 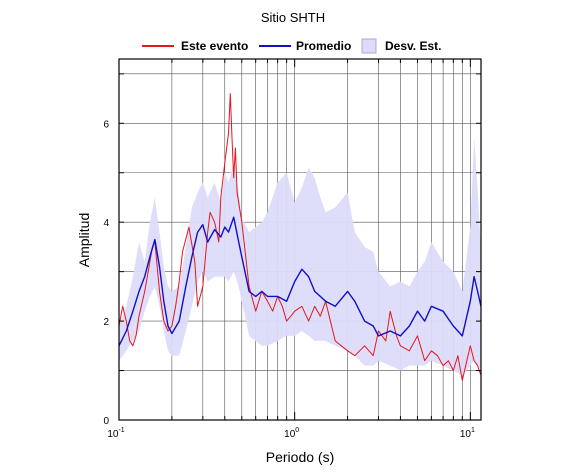 What do you see at coordinates (291, 46) in the screenshot?
I see `legend: Este evento Promedio Desv. Est.` at bounding box center [291, 46].